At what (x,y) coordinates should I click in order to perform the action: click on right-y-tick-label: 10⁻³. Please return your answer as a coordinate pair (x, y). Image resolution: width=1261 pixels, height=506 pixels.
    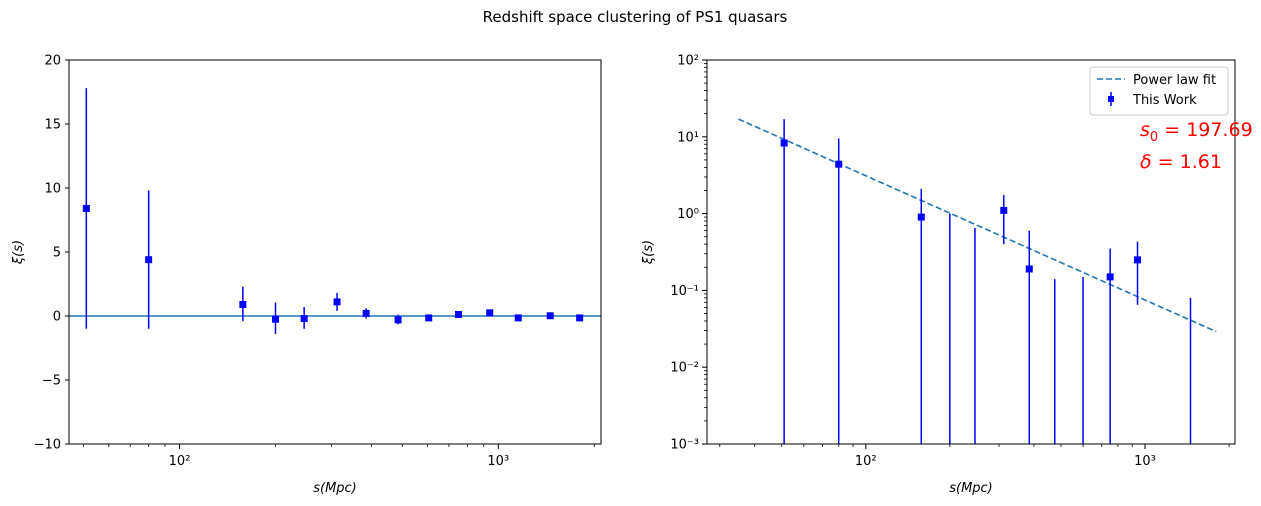
    Looking at the image, I should click on (684, 445).